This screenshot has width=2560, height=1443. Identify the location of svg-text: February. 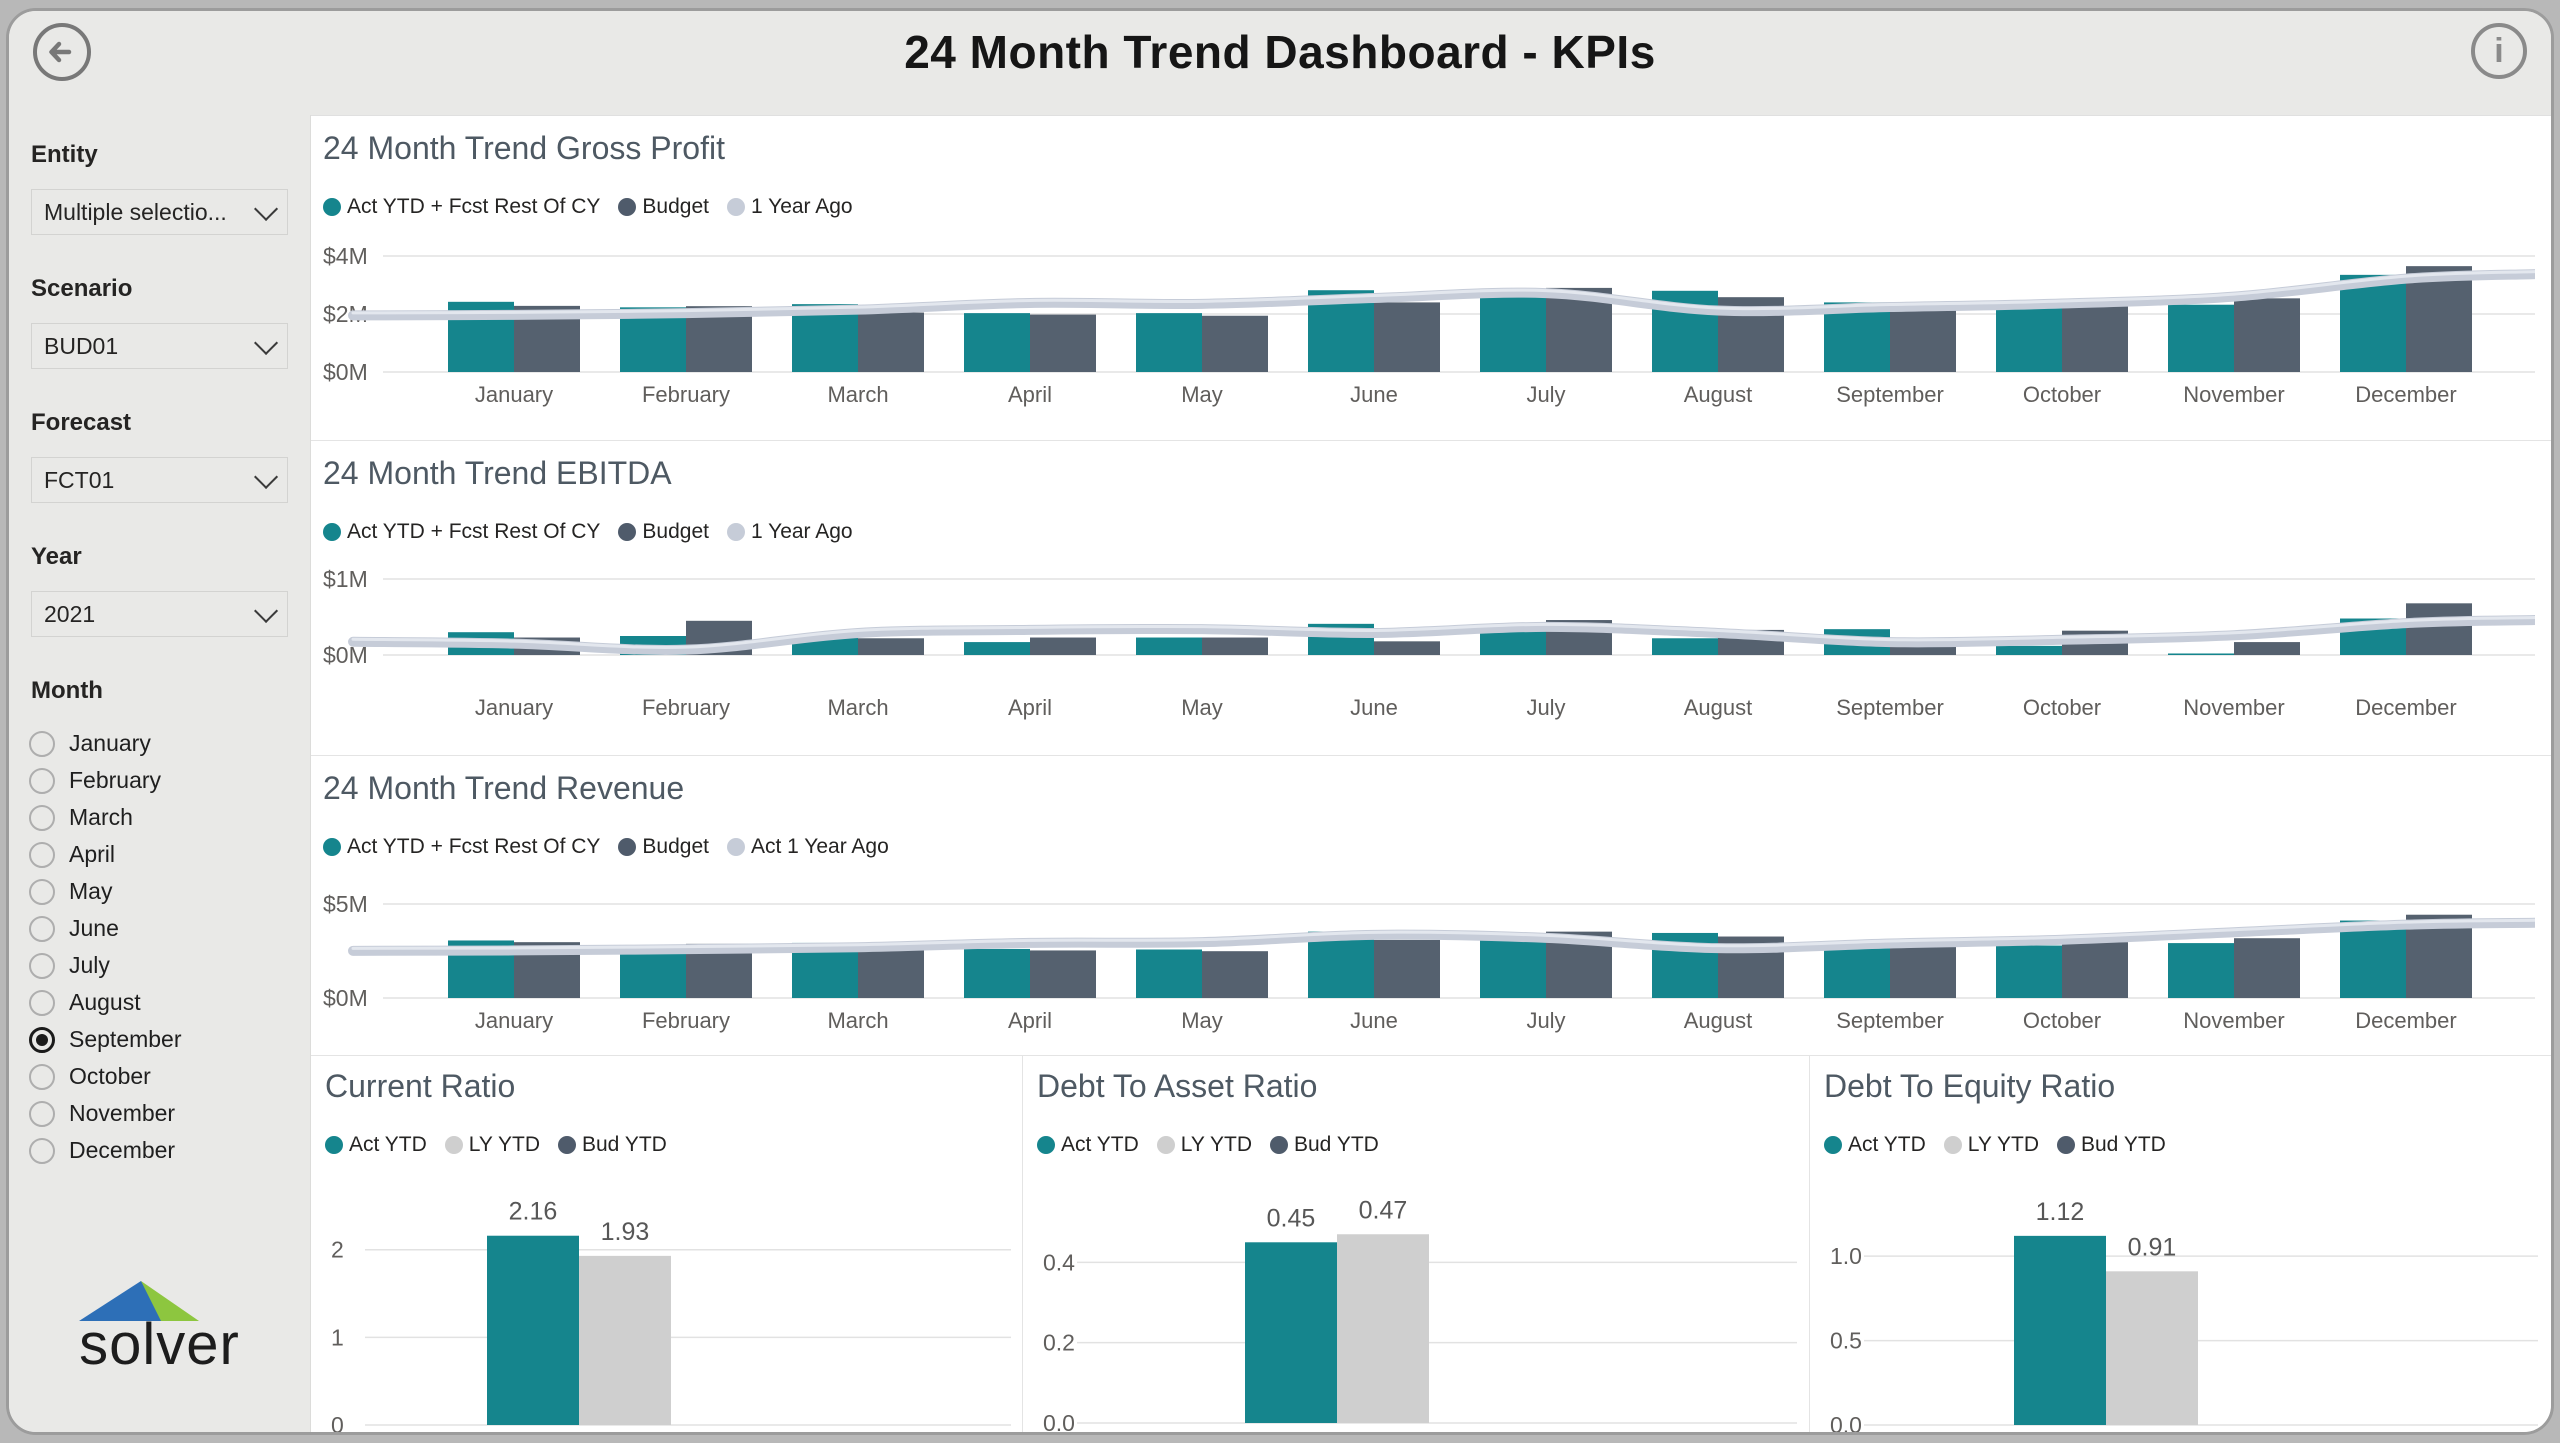
(686, 707).